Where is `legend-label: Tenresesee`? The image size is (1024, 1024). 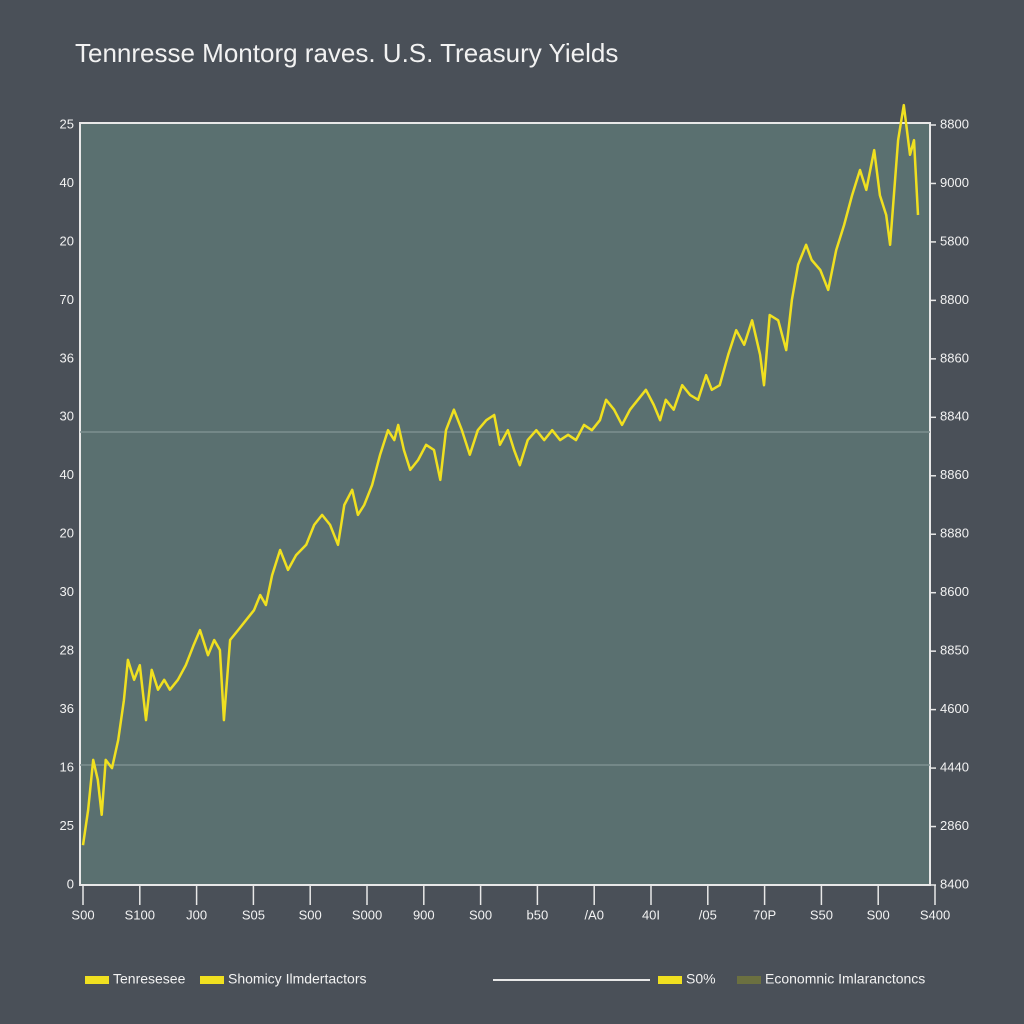
legend-label: Tenresesee is located at coordinates (149, 979).